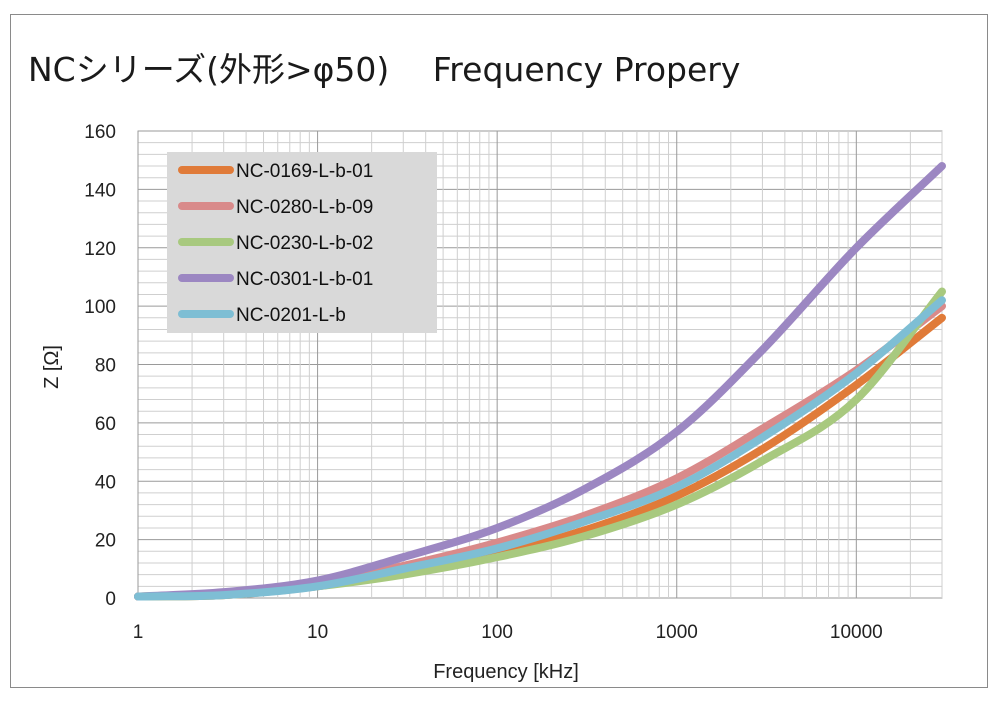 This screenshot has height=707, width=1000. What do you see at coordinates (52, 367) in the screenshot?
I see `y-axis-label: Z [Ω]` at bounding box center [52, 367].